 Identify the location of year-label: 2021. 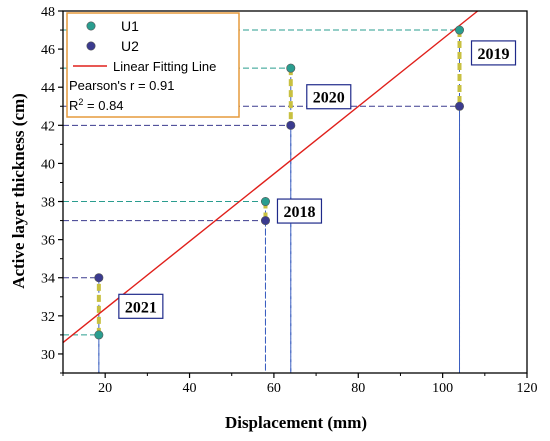
(141, 307).